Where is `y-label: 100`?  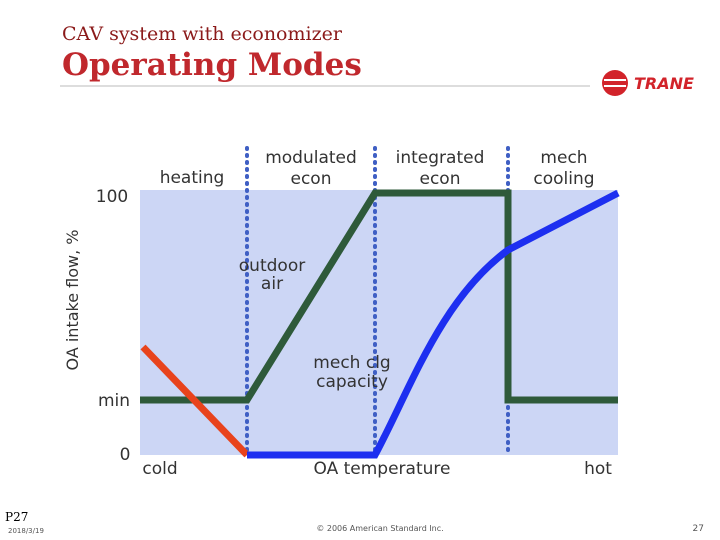 y-label: 100 is located at coordinates (112, 197).